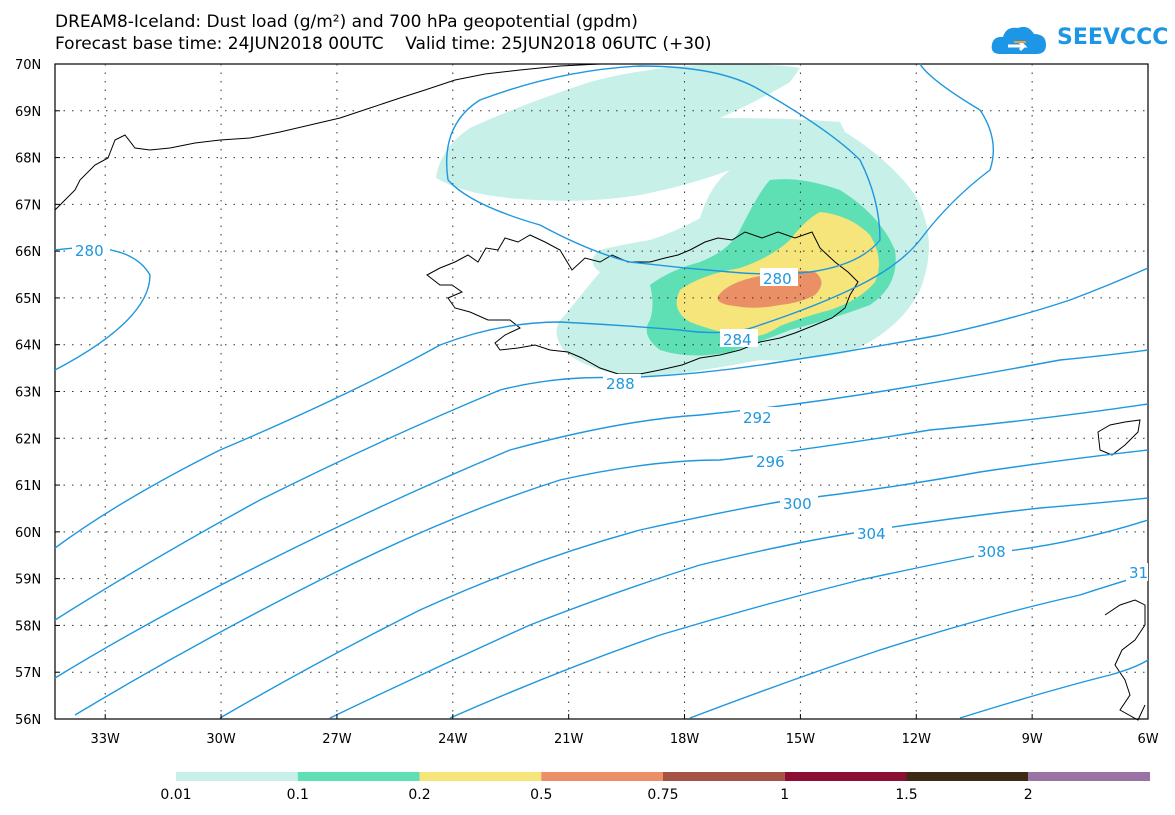 The image size is (1175, 815). Describe the element at coordinates (28, 439) in the screenshot. I see `lat-label: 62N` at that location.